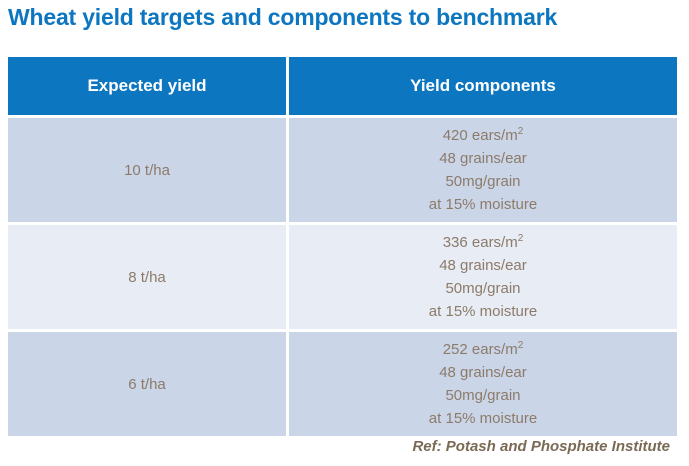 This screenshot has height=466, width=689. I want to click on header-yield-components: Yield components, so click(483, 86).